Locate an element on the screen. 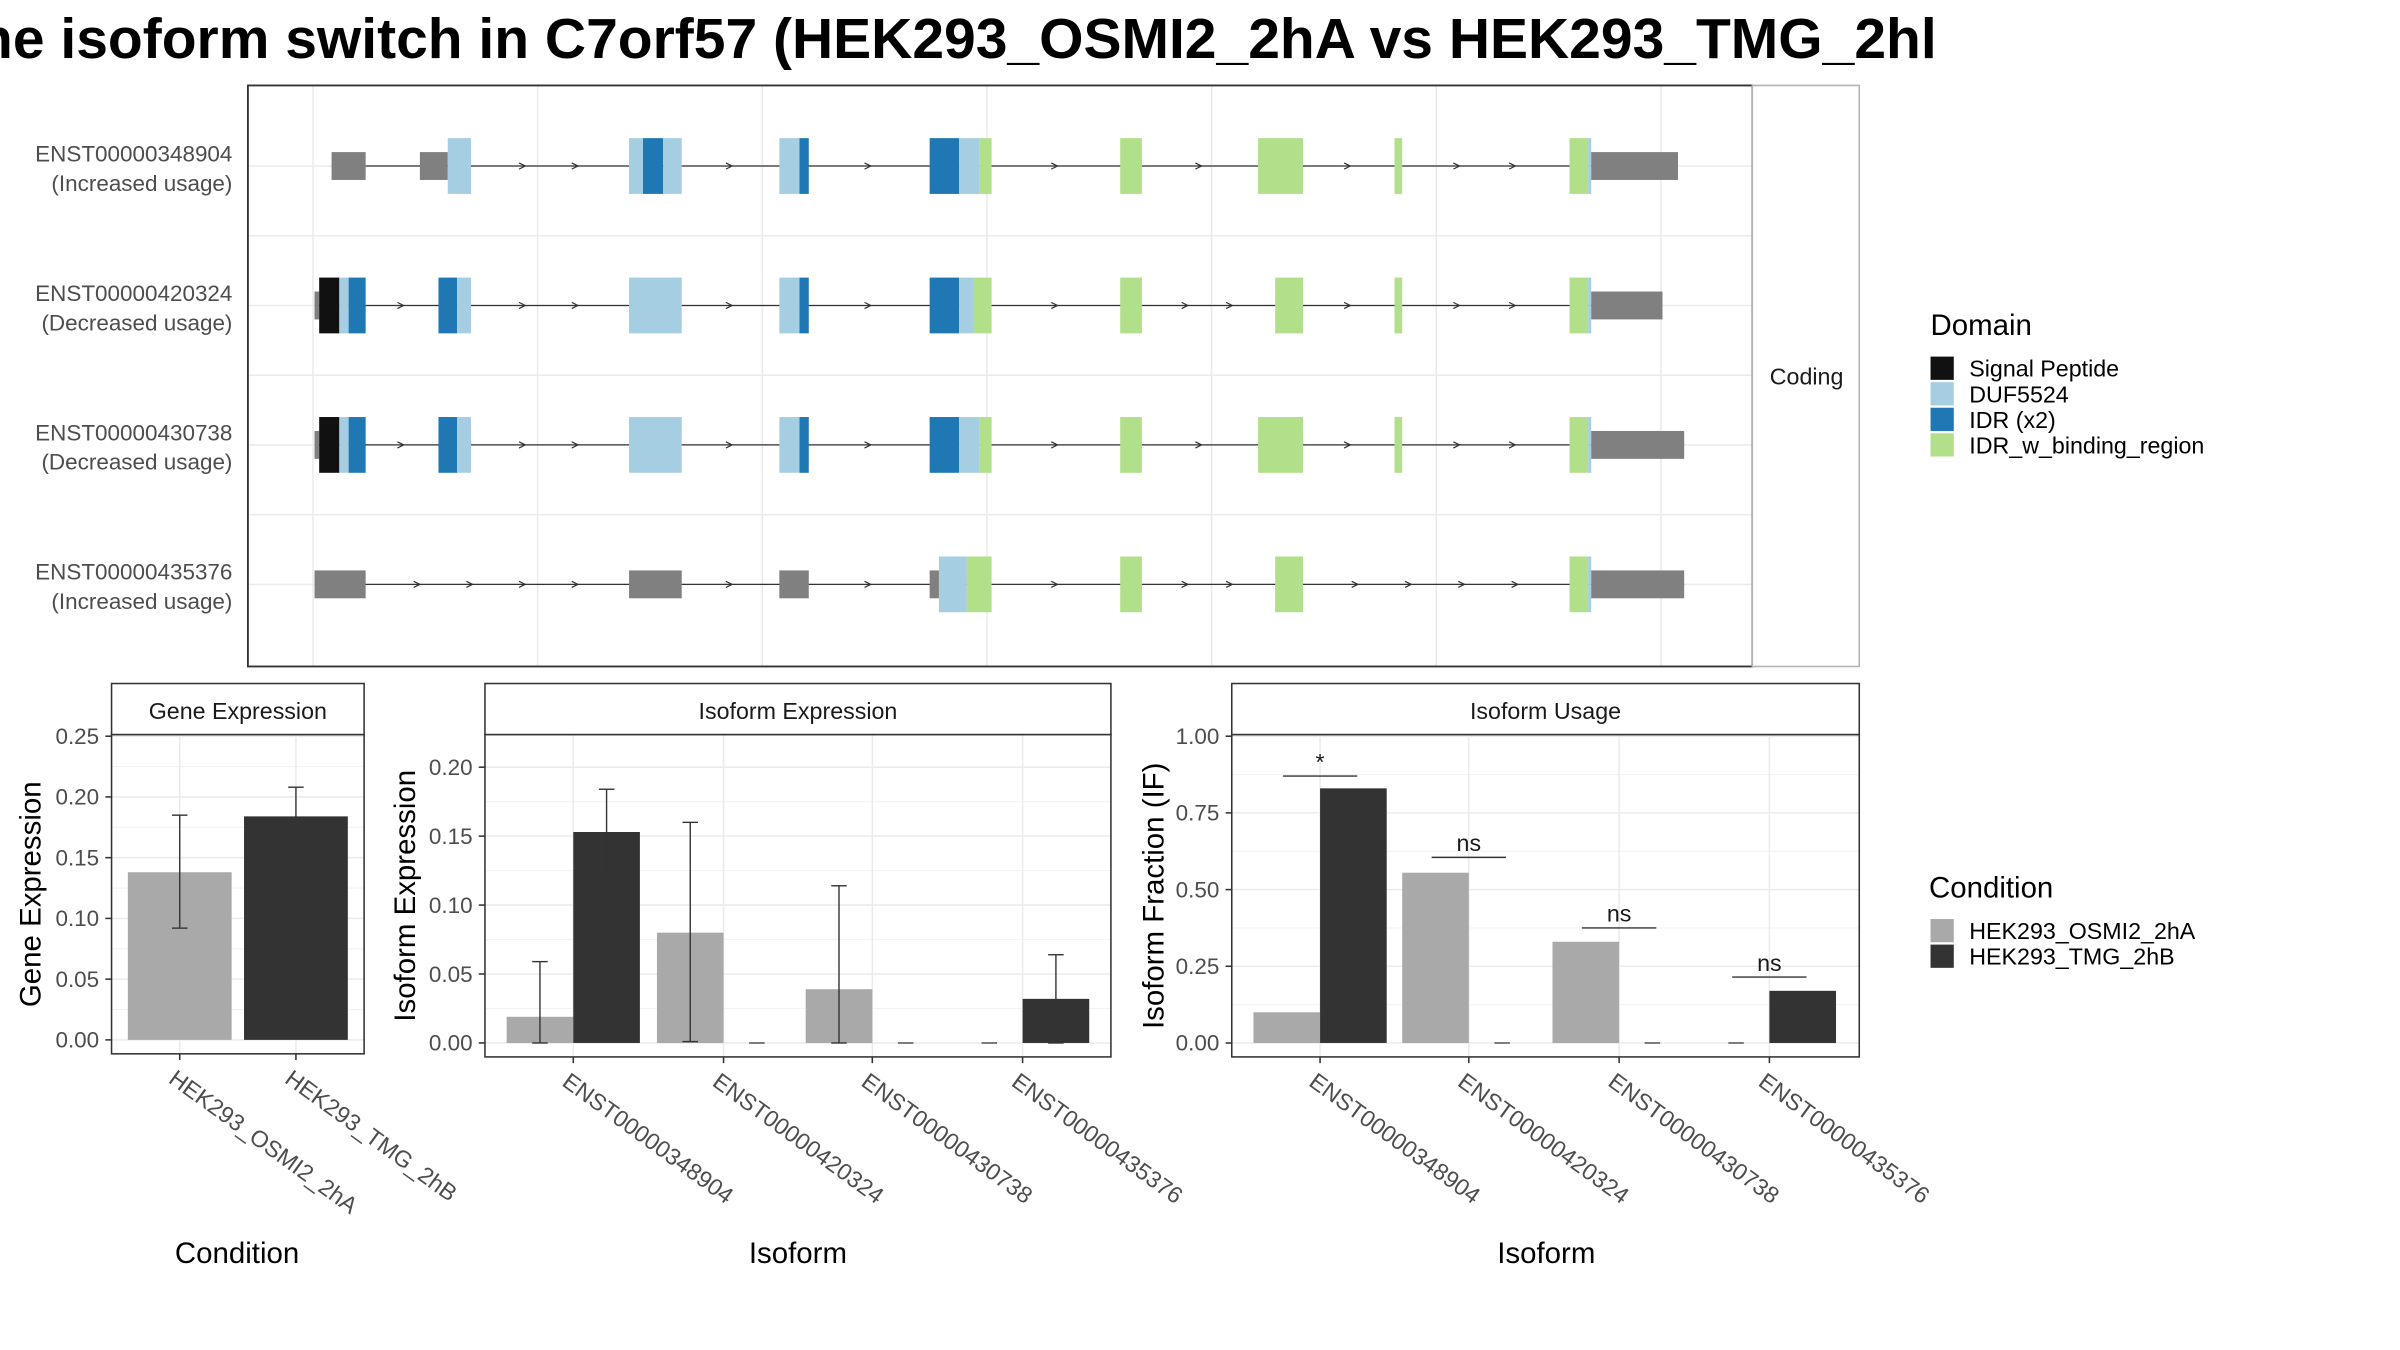 The height and width of the screenshot is (1350, 2400). y-tick-label: 0.25 is located at coordinates (1198, 966).